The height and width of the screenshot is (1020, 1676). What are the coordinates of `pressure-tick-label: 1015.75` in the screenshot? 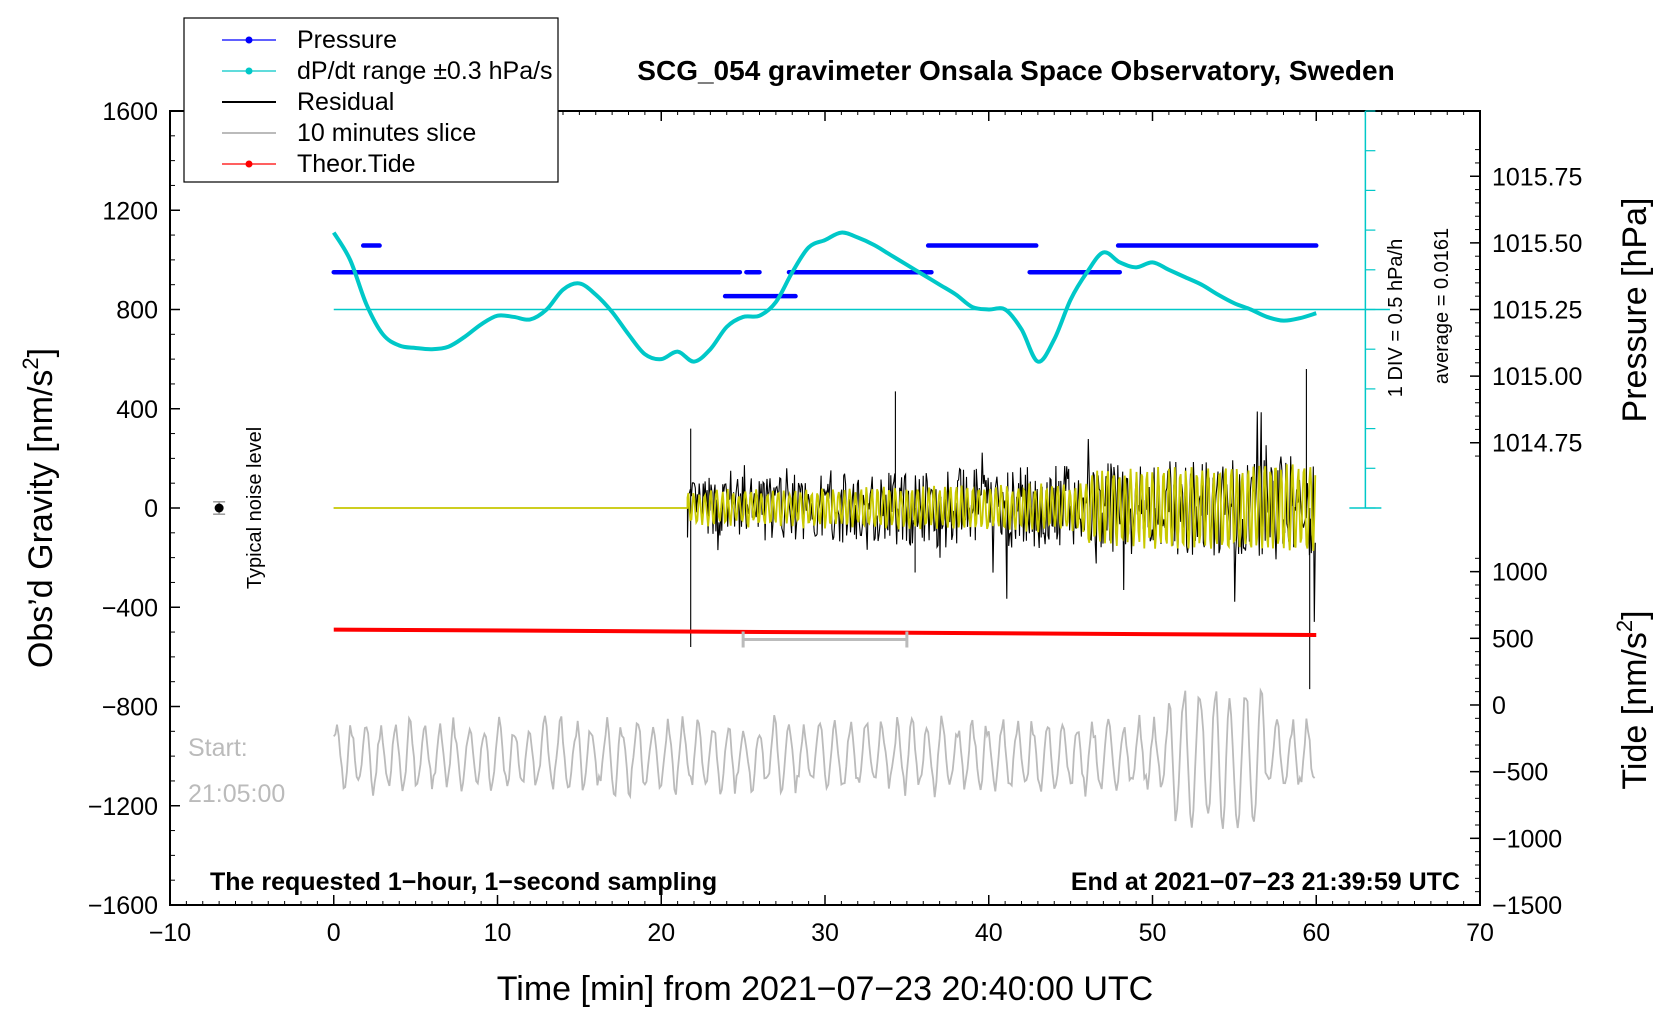 It's located at (1537, 177).